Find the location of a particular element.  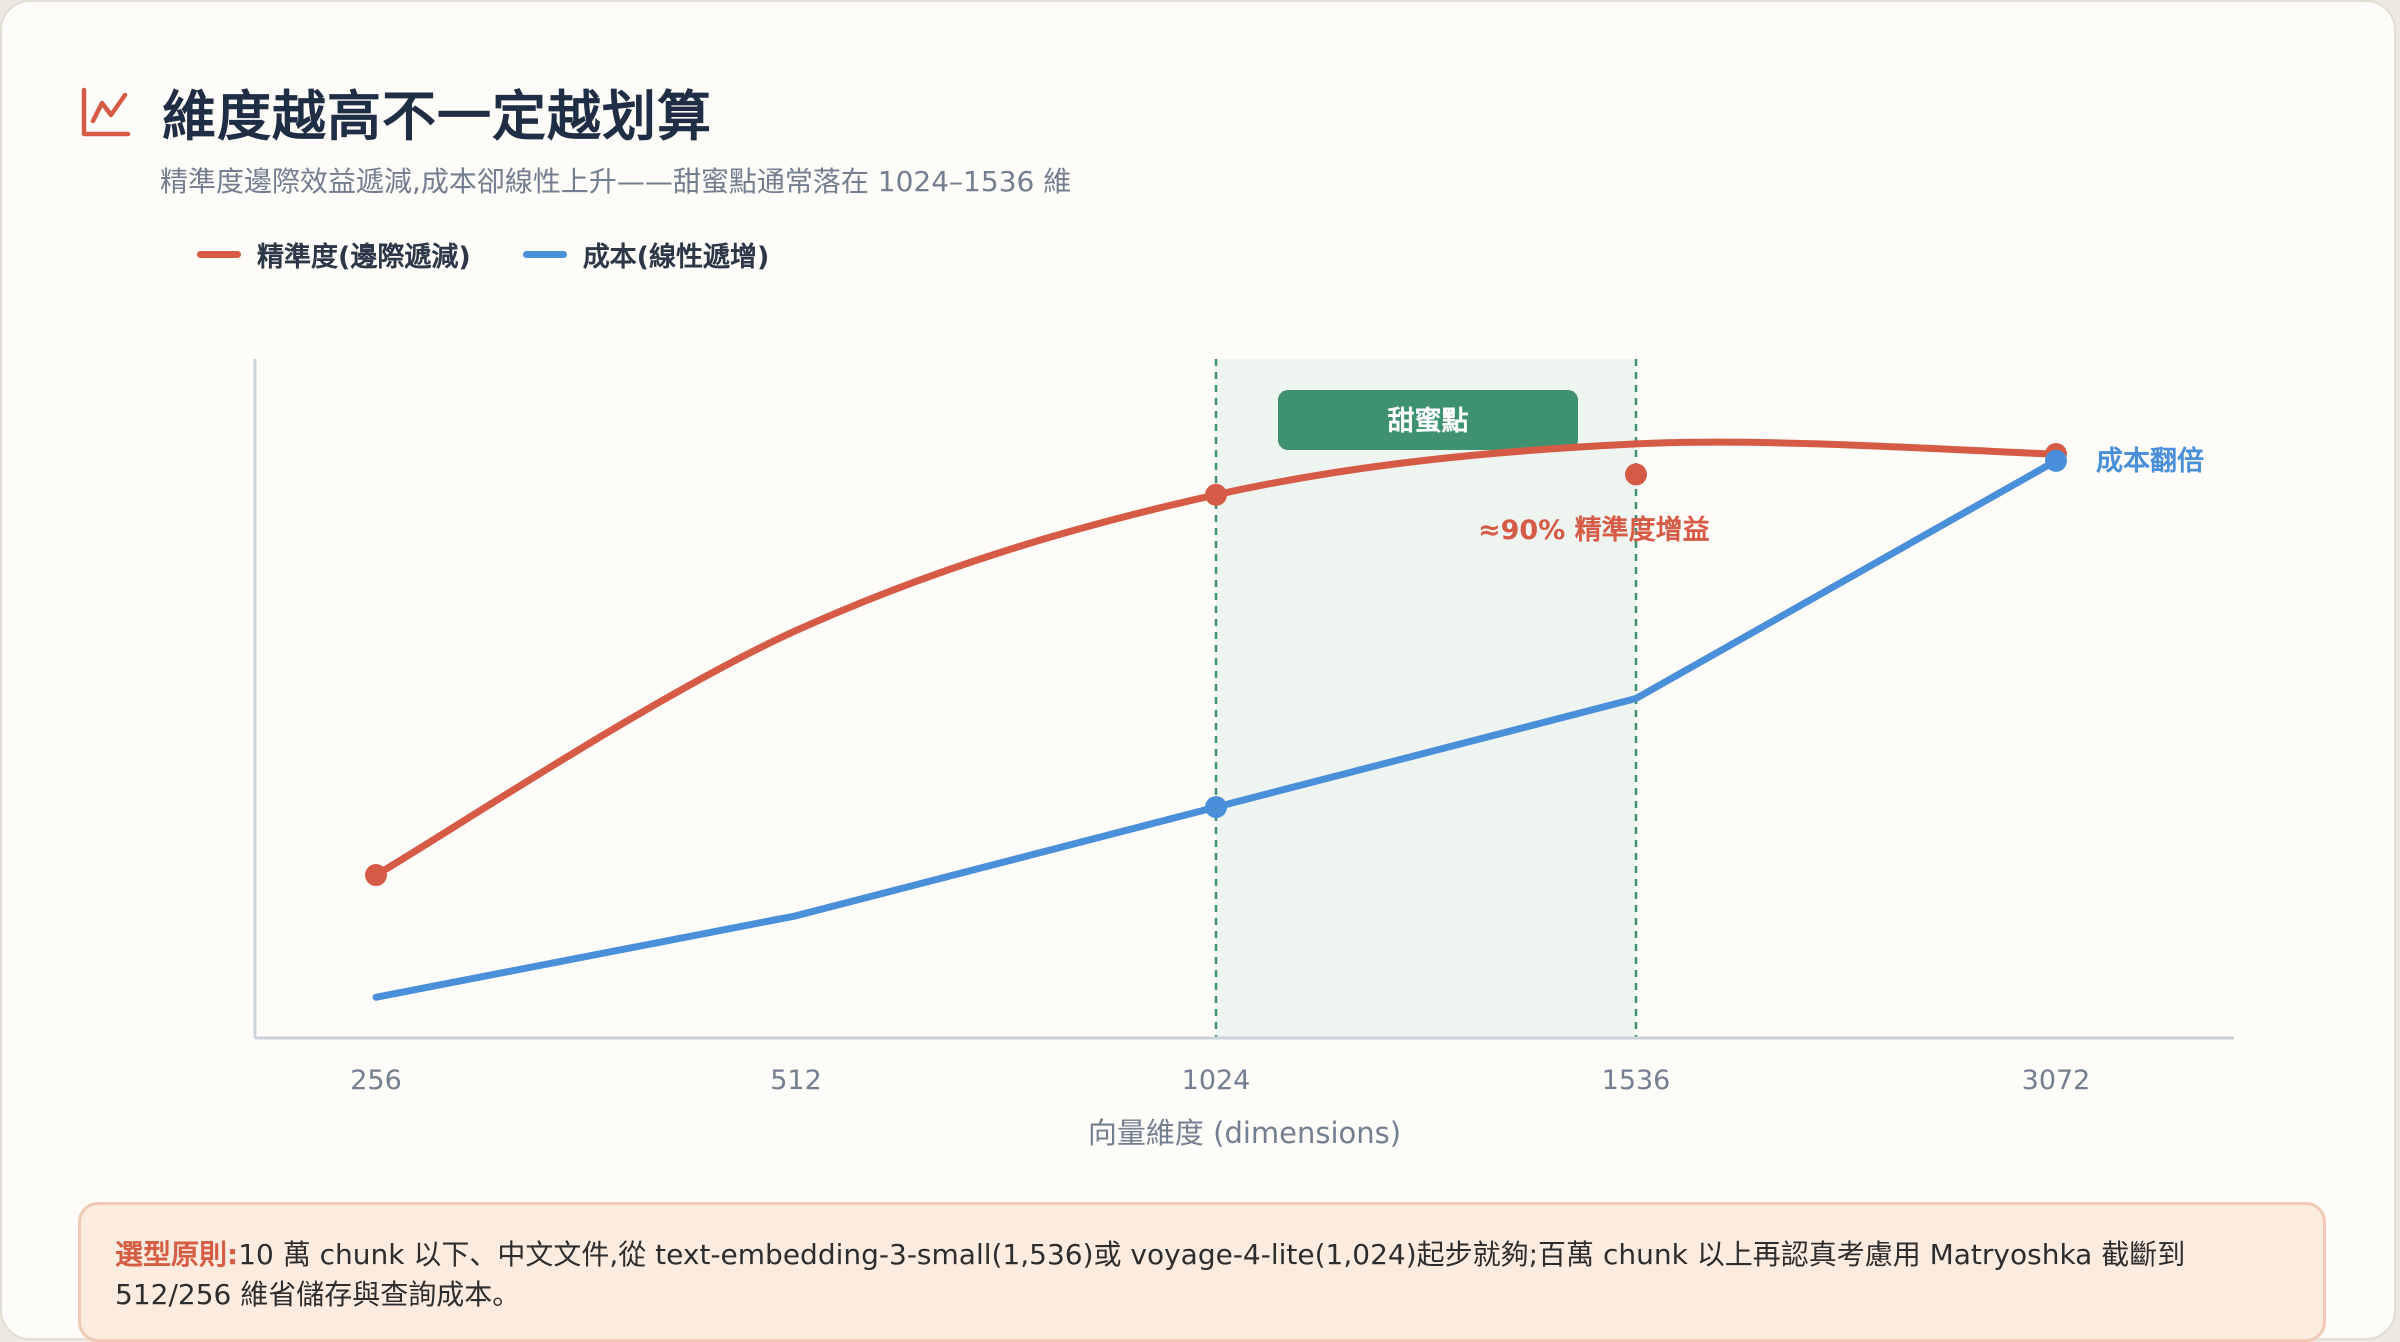

page-subtitle: 精準度邊際效益遞減,成本卻線性上升——甜蜜點通常落在 1024–1536 維 is located at coordinates (616, 181).